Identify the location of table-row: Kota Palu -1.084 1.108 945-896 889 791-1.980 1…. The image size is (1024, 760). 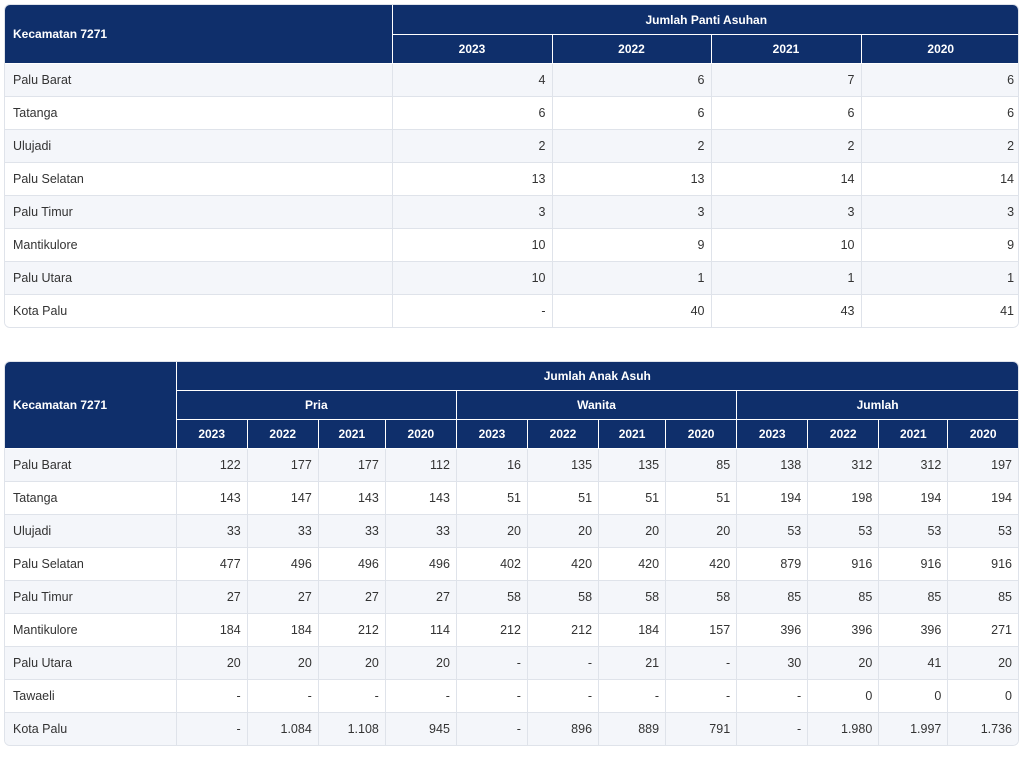
(511, 728).